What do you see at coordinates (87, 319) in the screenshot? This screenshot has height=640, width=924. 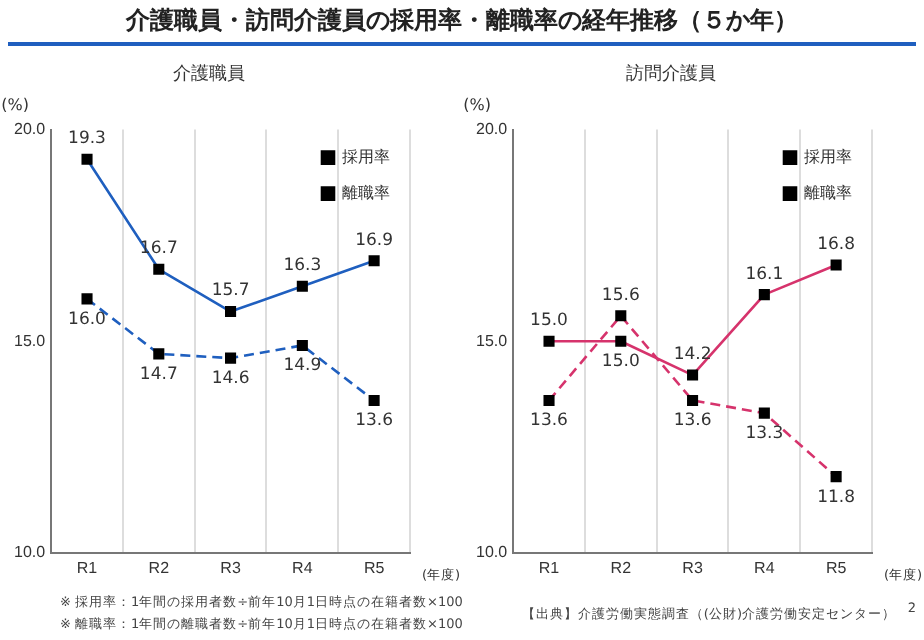 I see `data-label: 16.0` at bounding box center [87, 319].